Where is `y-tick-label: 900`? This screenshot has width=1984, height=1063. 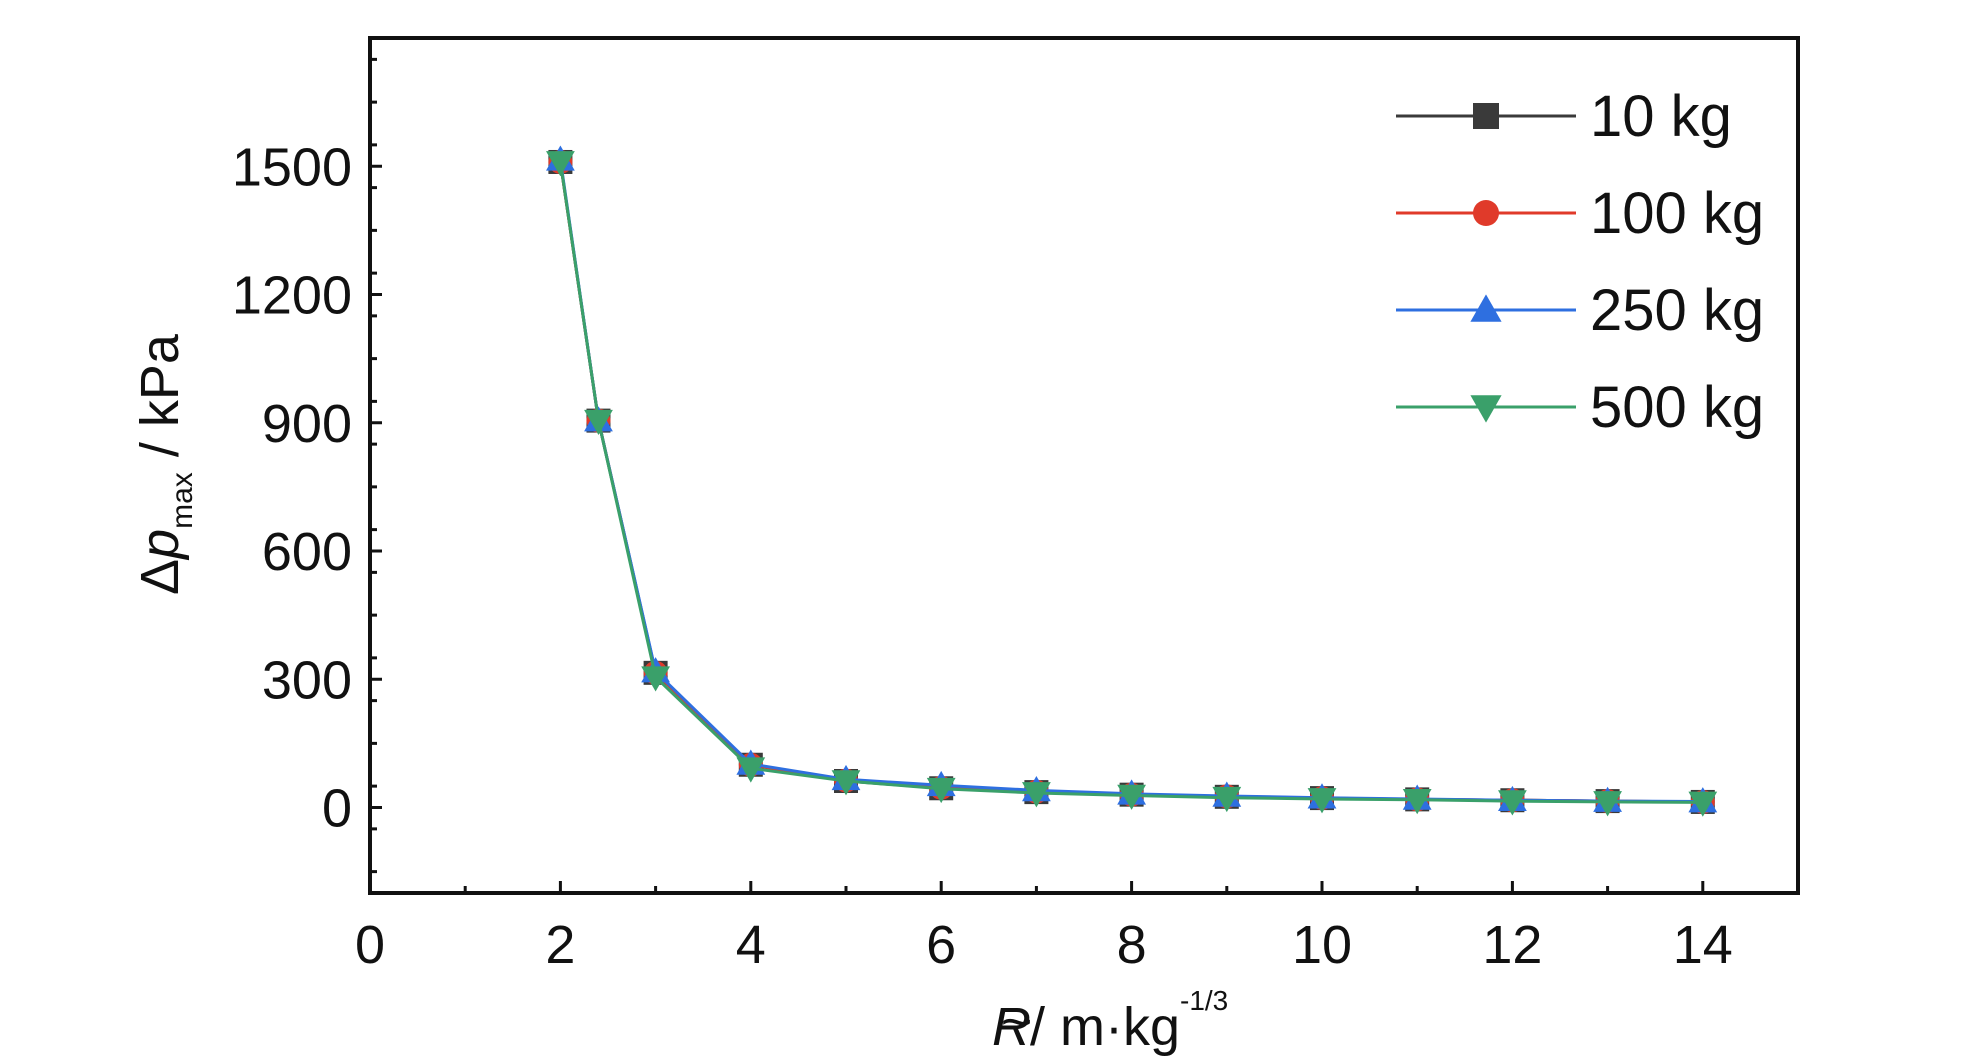
y-tick-label: 900 is located at coordinates (307, 424).